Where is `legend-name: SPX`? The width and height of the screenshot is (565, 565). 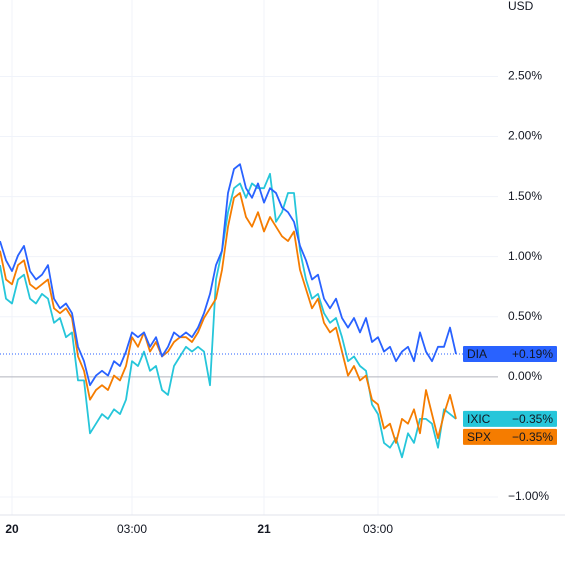
legend-name: SPX is located at coordinates (479, 437).